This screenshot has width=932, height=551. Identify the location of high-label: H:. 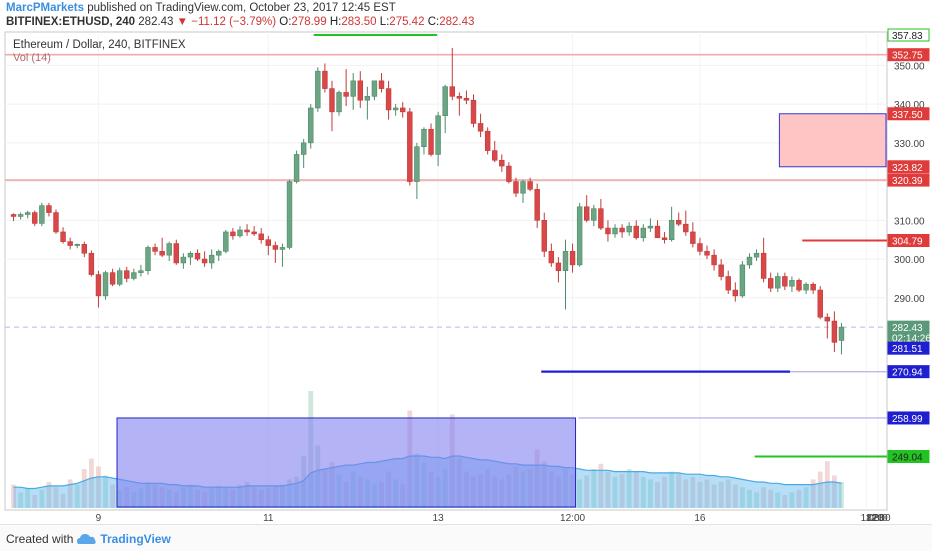
(335, 22).